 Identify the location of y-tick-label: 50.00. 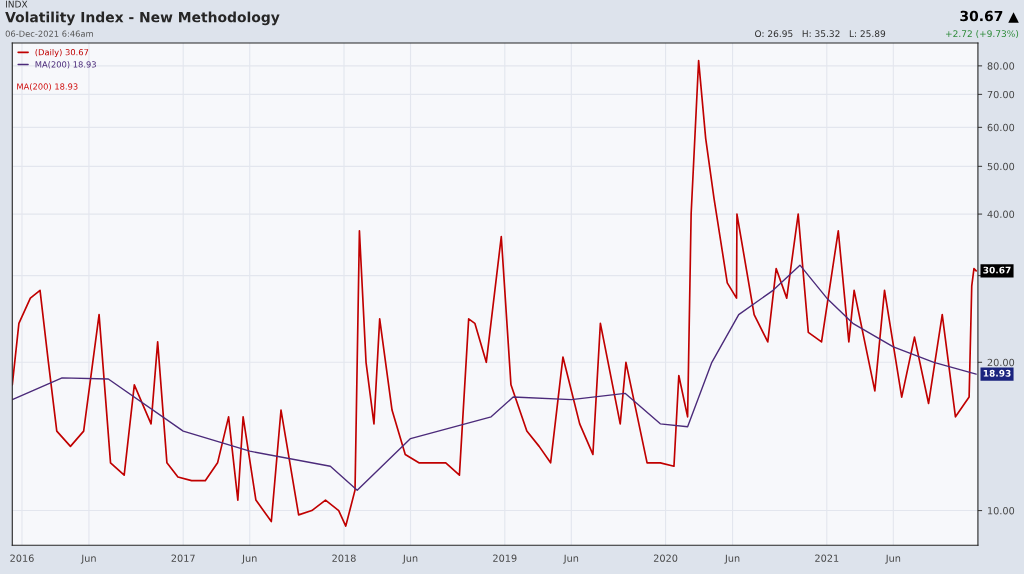
(1001, 166).